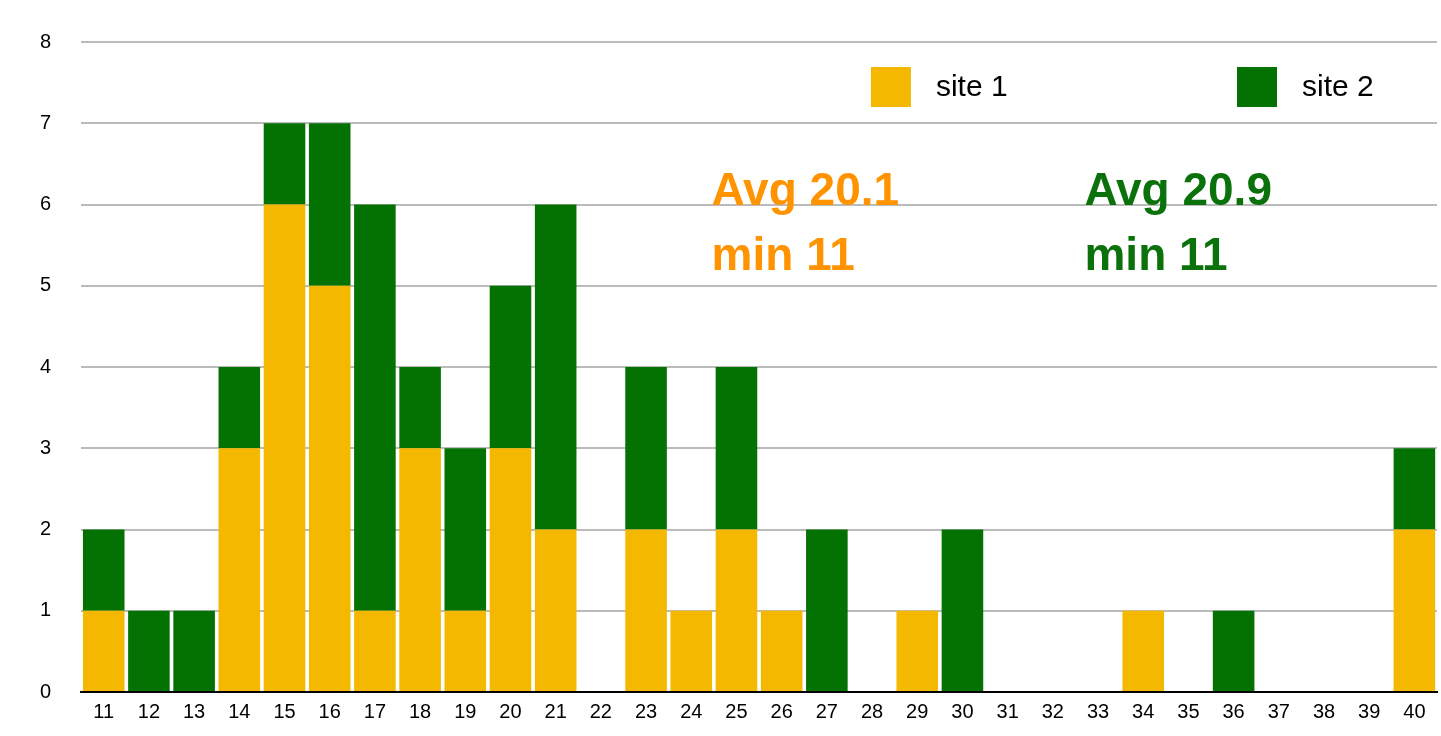 This screenshot has height=736, width=1441. What do you see at coordinates (1324, 710) in the screenshot?
I see `x-tick-label: 38` at bounding box center [1324, 710].